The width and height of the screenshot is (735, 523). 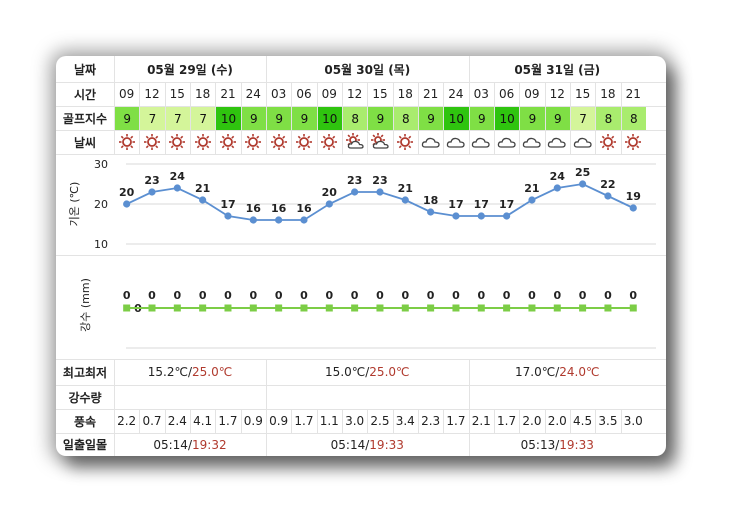 I want to click on temperature-data-label: 22, so click(x=607, y=184).